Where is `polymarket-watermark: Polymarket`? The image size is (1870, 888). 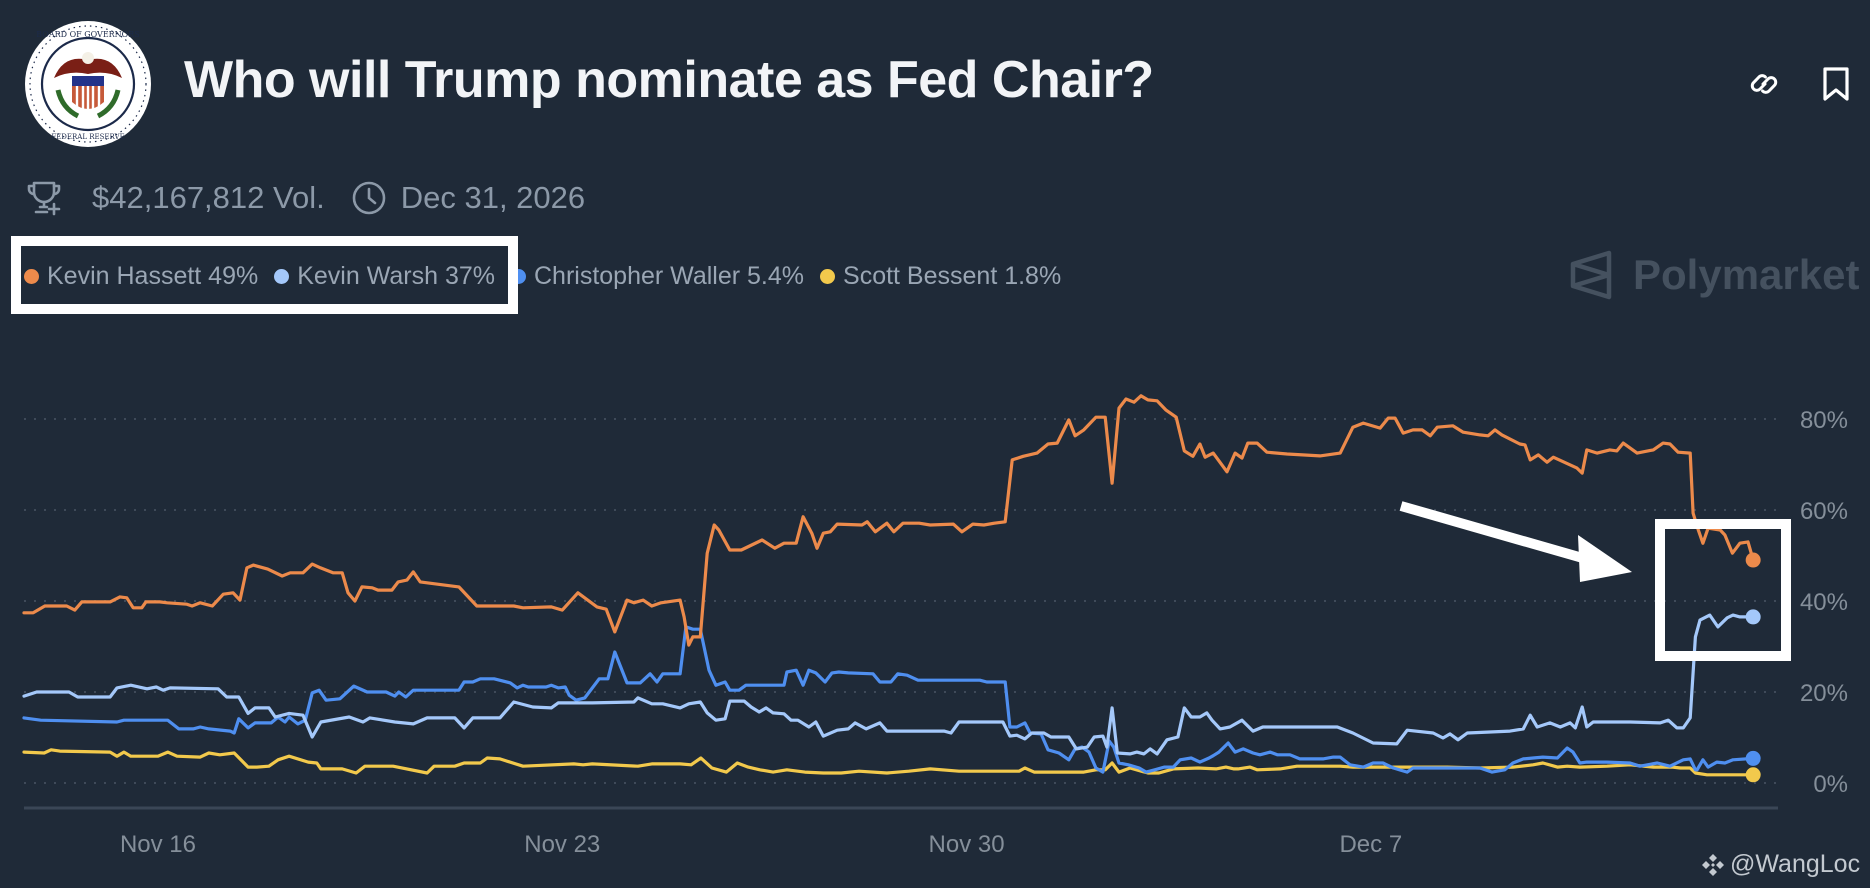 polymarket-watermark: Polymarket is located at coordinates (1714, 275).